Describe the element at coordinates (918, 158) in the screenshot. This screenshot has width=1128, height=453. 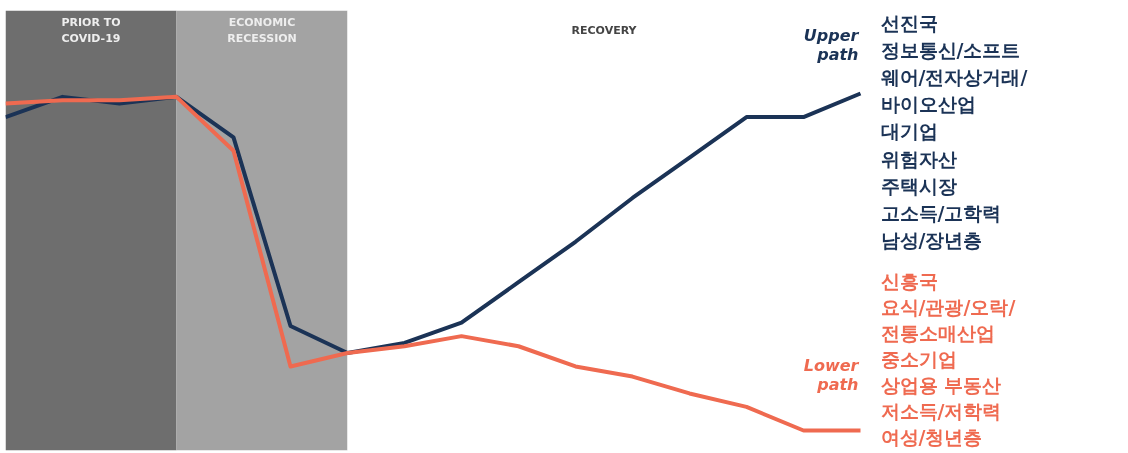
I see `annotation: 위험자산` at that location.